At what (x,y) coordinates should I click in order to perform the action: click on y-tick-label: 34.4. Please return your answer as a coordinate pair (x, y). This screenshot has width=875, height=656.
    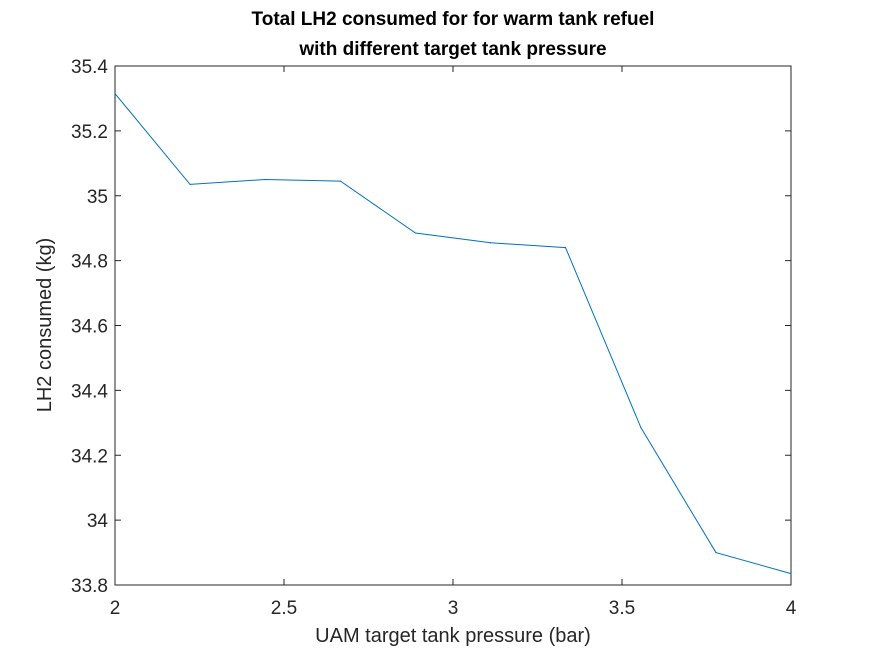
    Looking at the image, I should click on (89, 391).